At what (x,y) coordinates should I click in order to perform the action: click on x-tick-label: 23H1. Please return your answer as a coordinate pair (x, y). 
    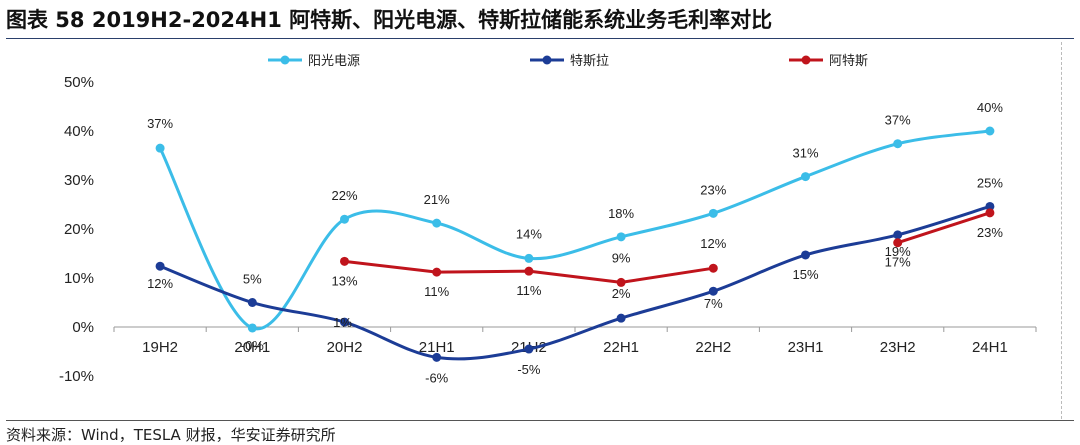
    Looking at the image, I should click on (806, 347).